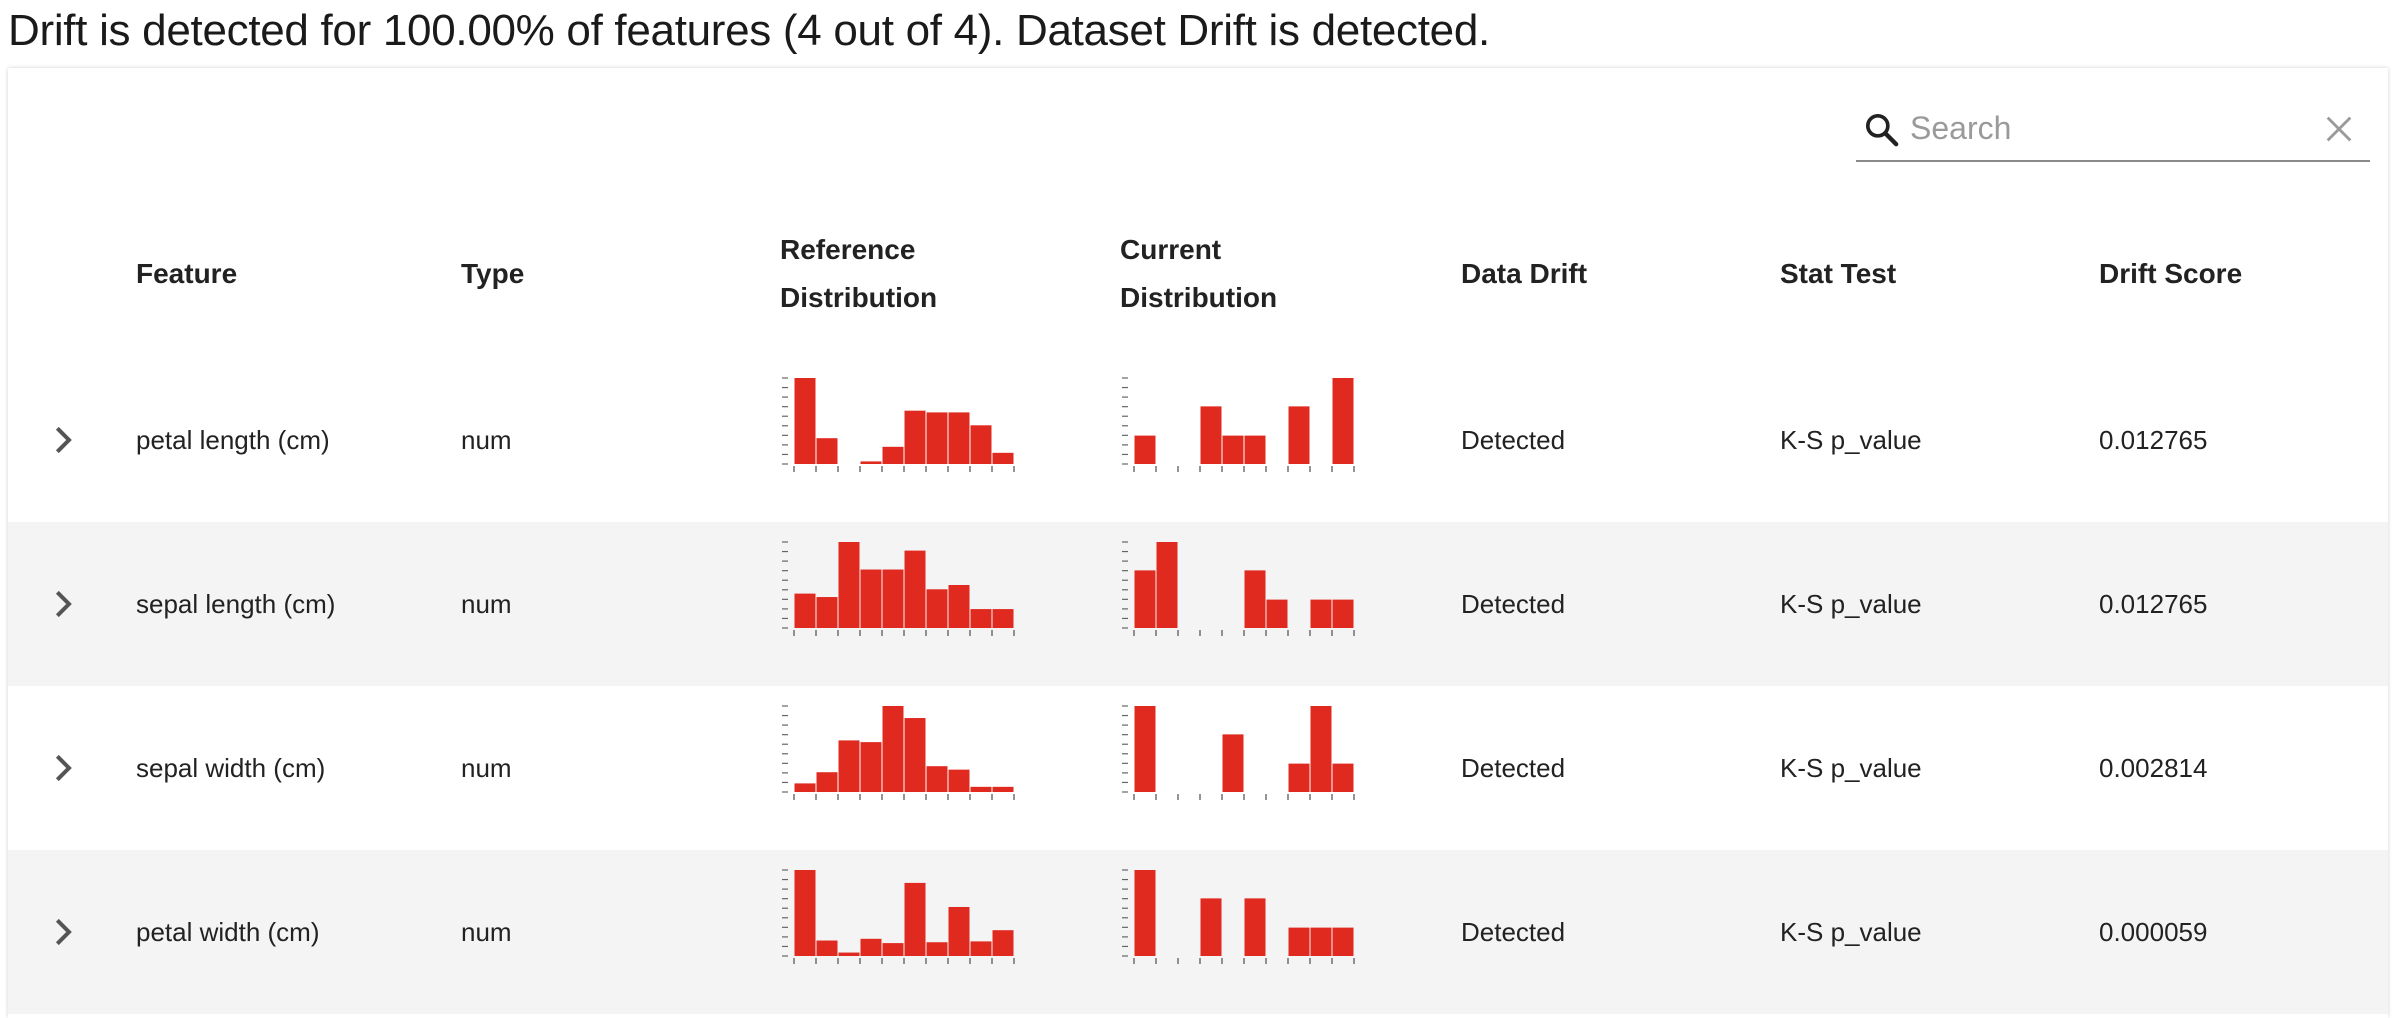  I want to click on header-type: Type, so click(493, 273).